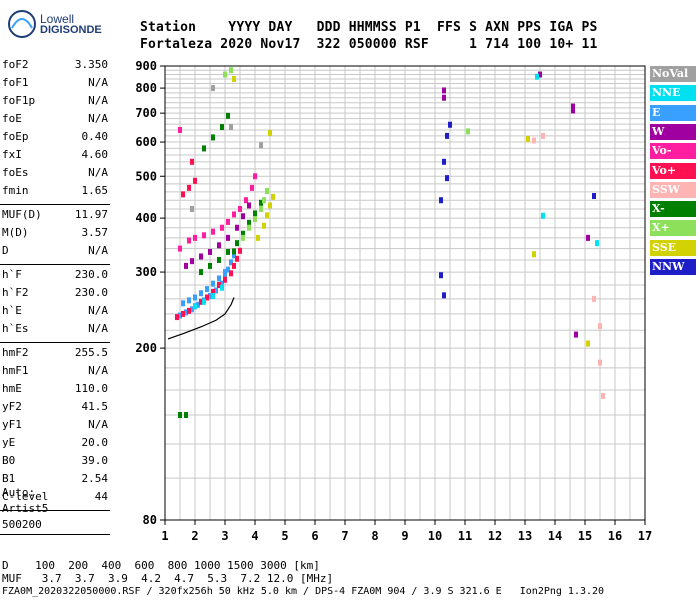 The width and height of the screenshot is (700, 600). I want to click on x-tick-label: 7, so click(344, 536).